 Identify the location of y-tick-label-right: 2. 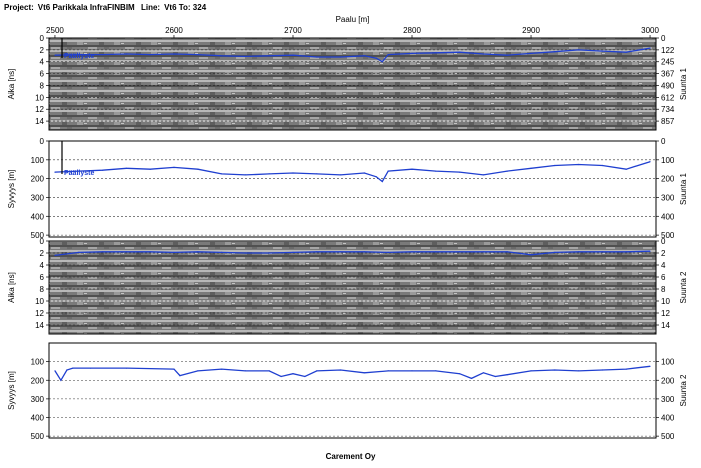
(663, 253).